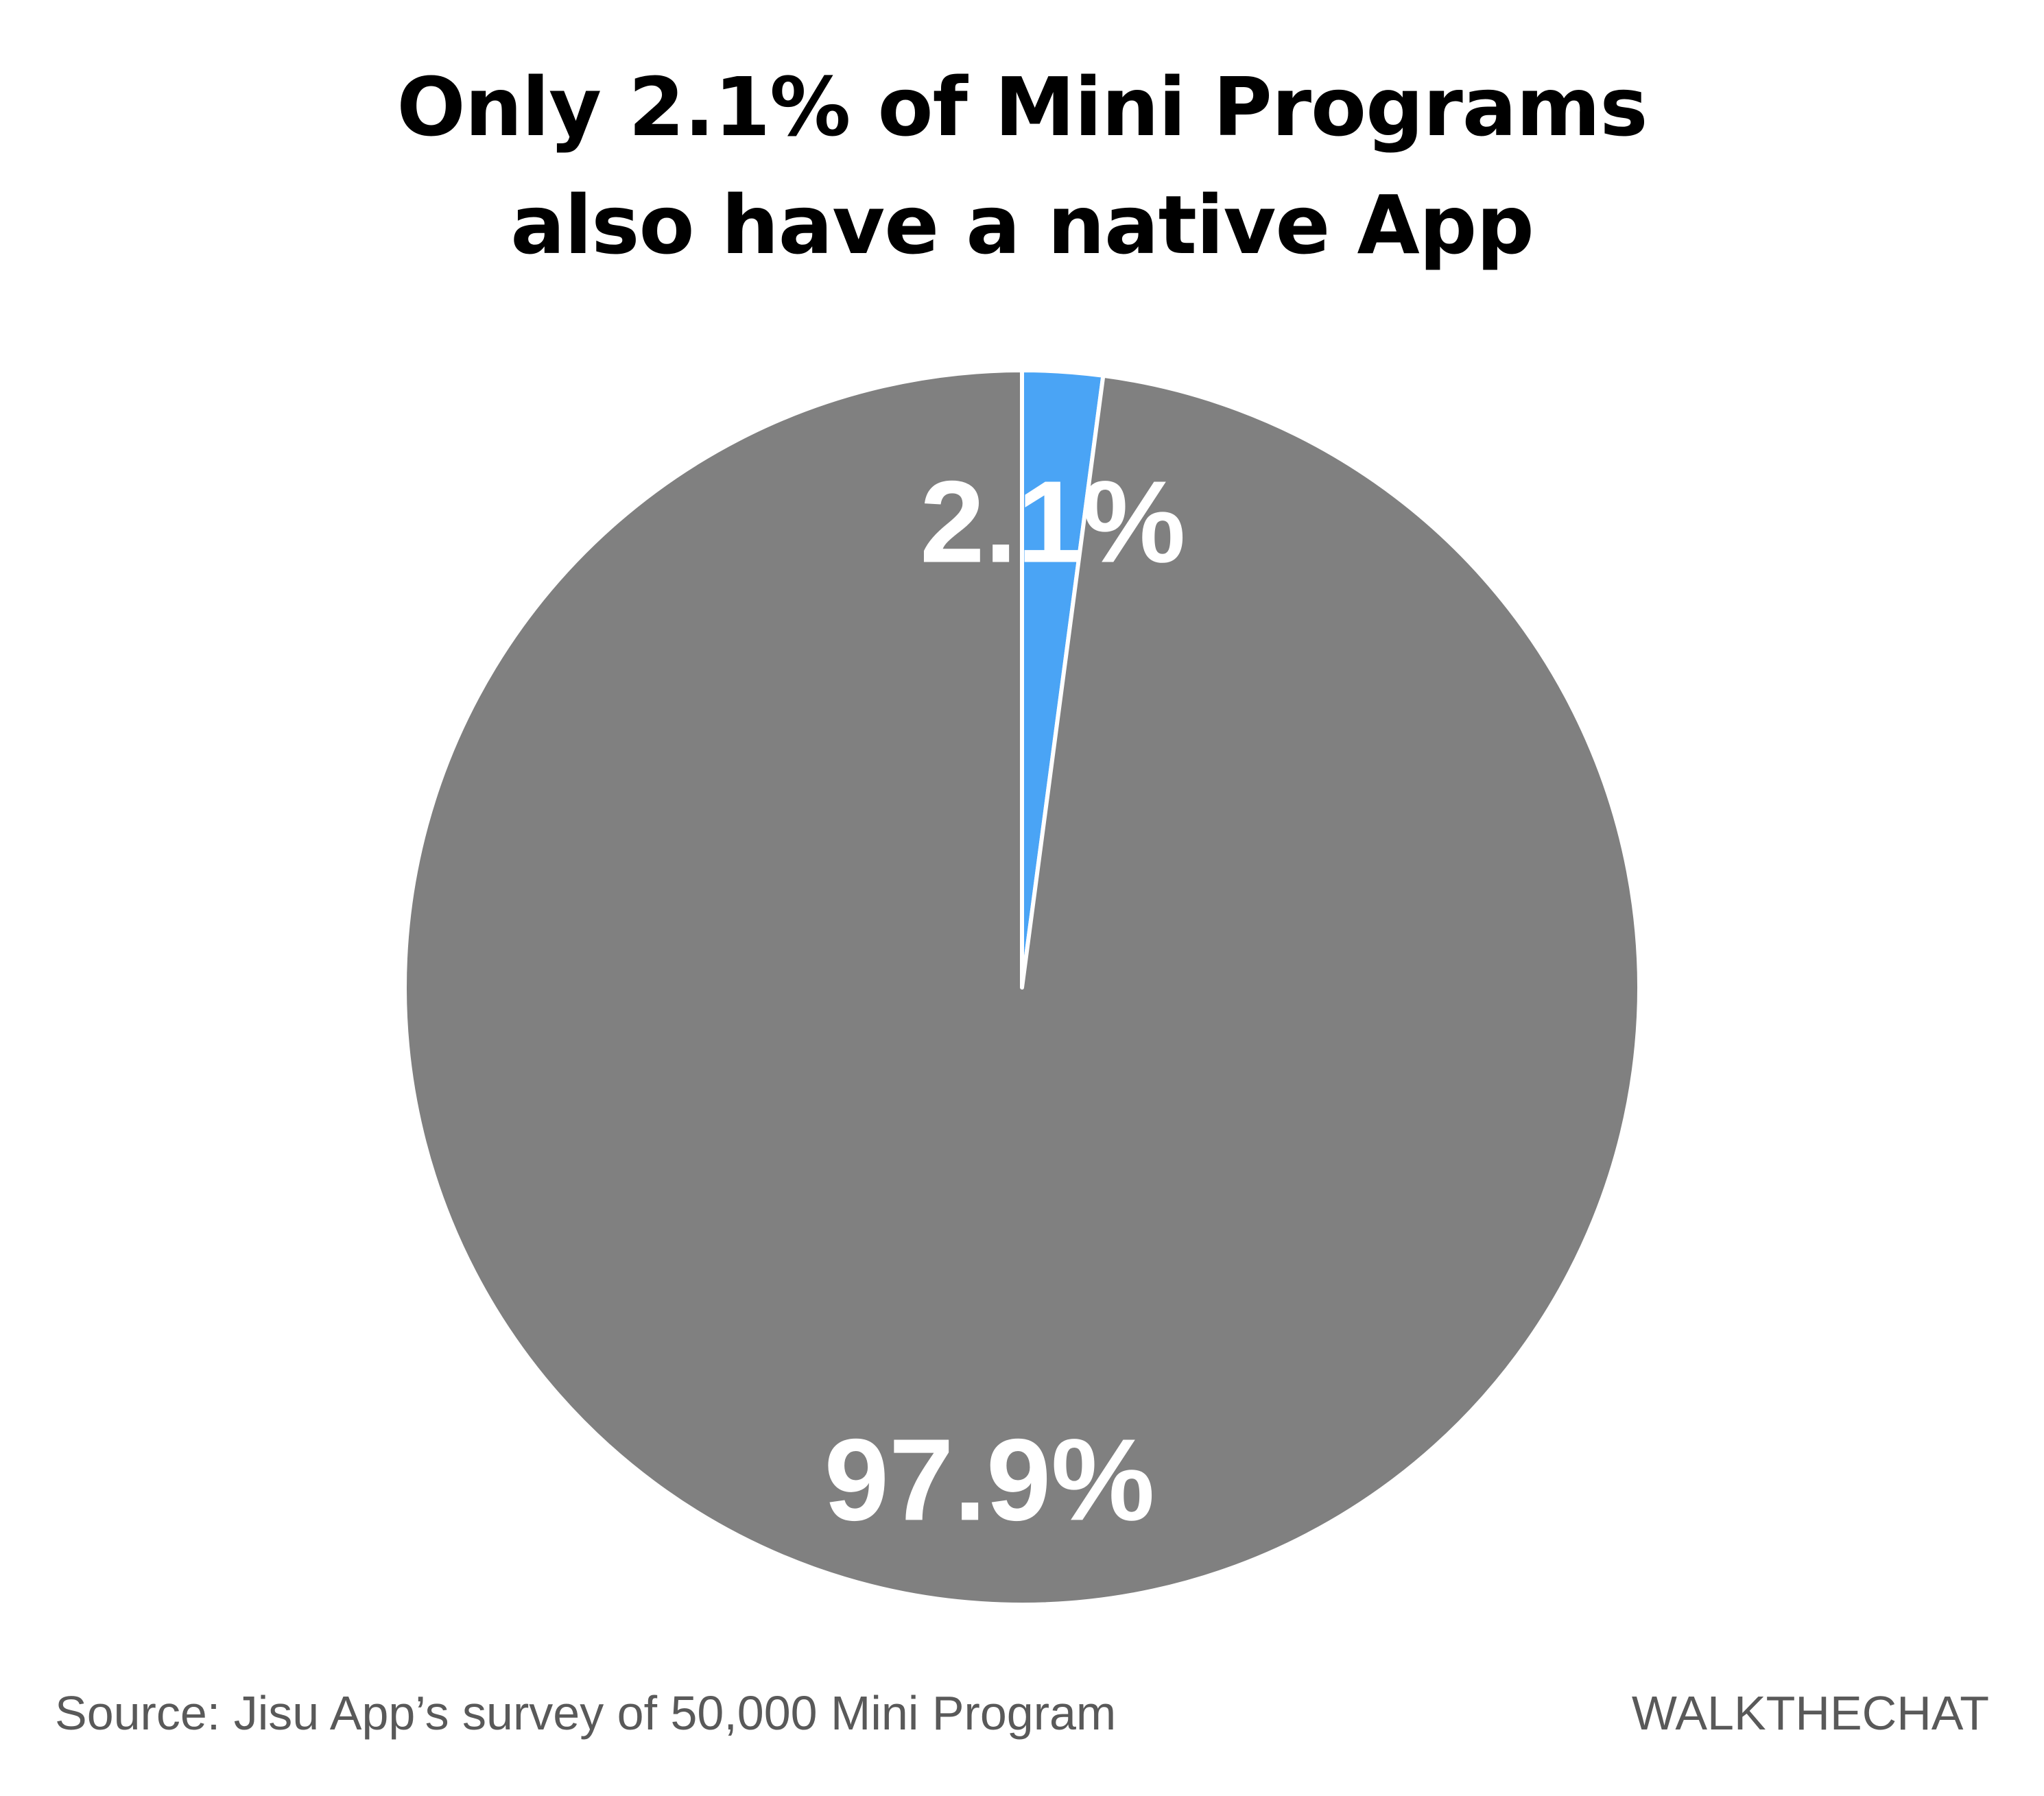 This screenshot has width=2044, height=1796. Describe the element at coordinates (990, 1480) in the screenshot. I see `pie-slice-label-2: 97.9%` at that location.